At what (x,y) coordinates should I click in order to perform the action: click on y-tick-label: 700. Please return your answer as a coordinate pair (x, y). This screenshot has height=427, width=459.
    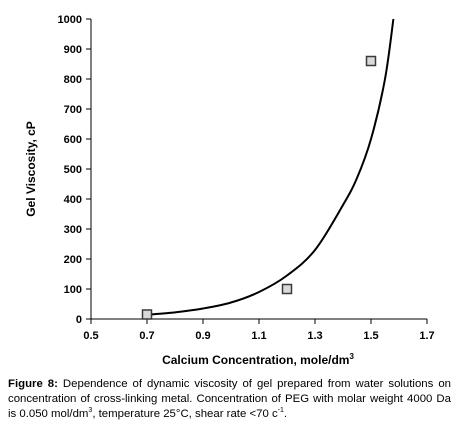
    Looking at the image, I should click on (73, 110).